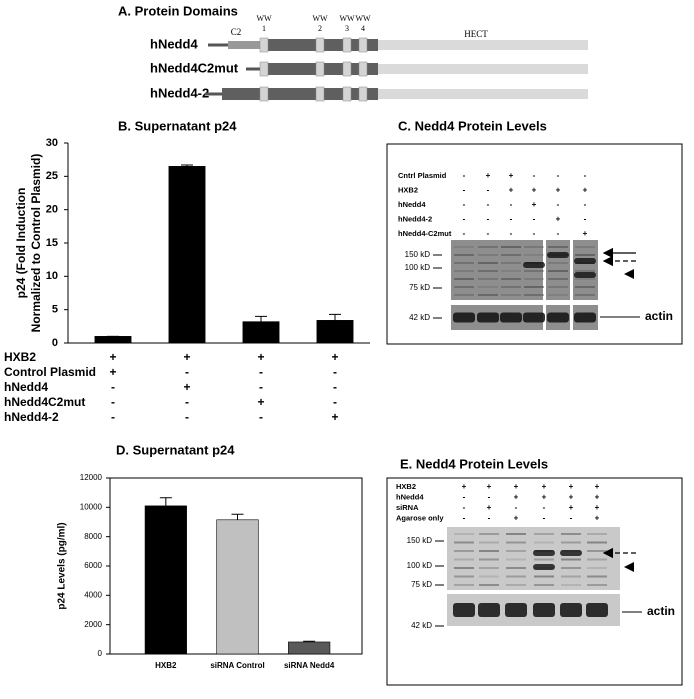  Describe the element at coordinates (174, 43) in the screenshot. I see `protein-label: hNedd4` at that location.